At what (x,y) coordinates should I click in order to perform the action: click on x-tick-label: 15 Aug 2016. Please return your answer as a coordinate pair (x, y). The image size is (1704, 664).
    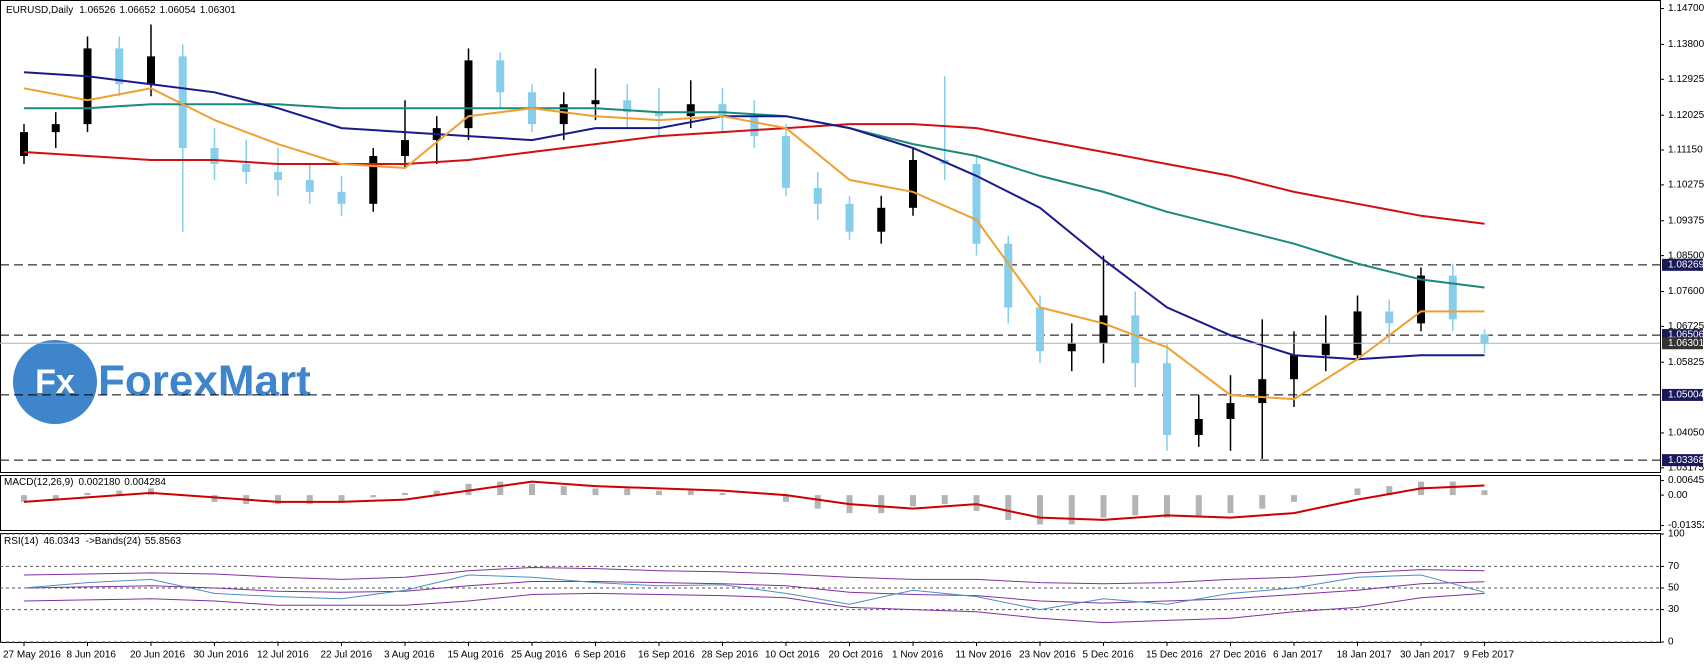
    Looking at the image, I should click on (476, 655).